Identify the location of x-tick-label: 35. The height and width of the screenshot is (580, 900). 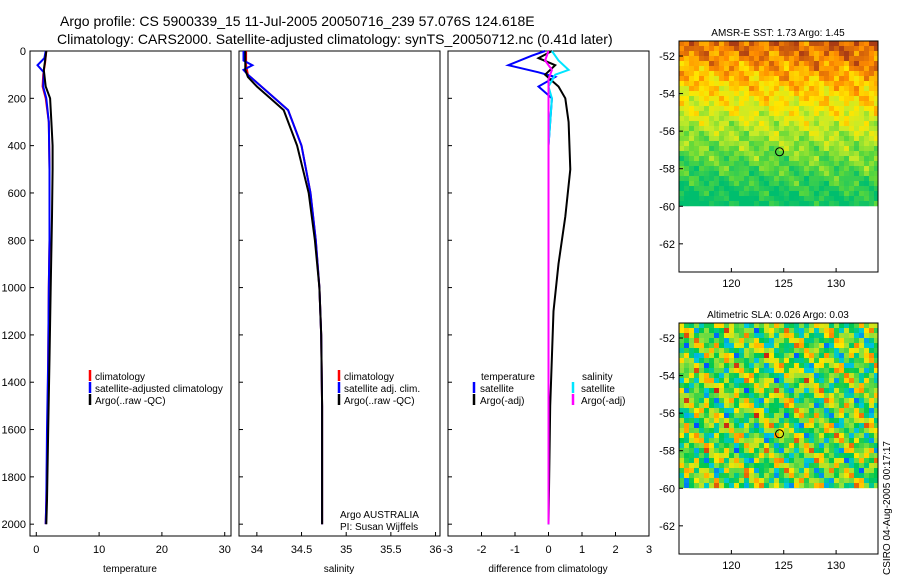
(346, 550).